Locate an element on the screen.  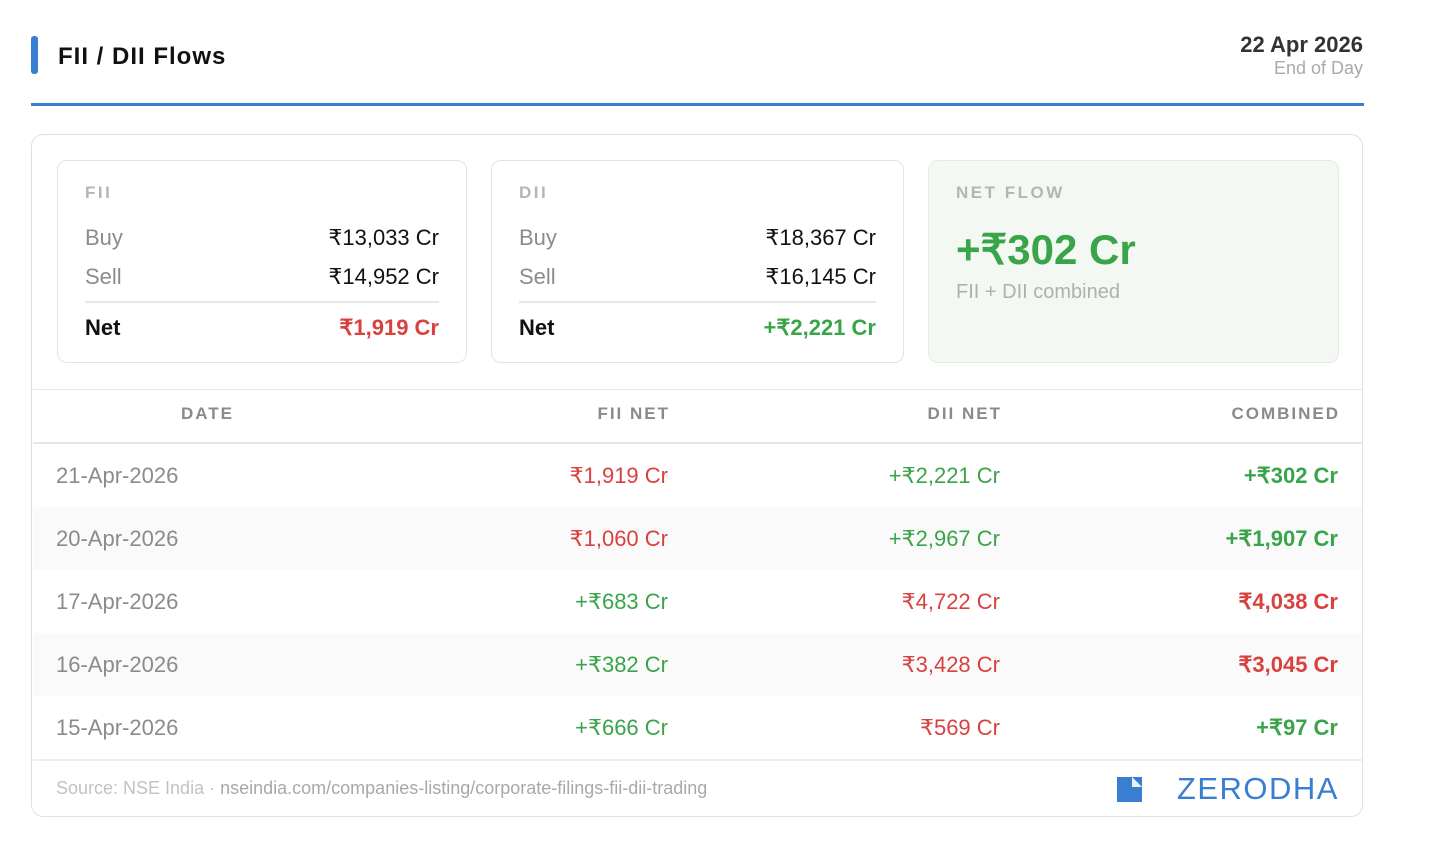
value-cell: +₹1,907 Cr is located at coordinates (1281, 538).